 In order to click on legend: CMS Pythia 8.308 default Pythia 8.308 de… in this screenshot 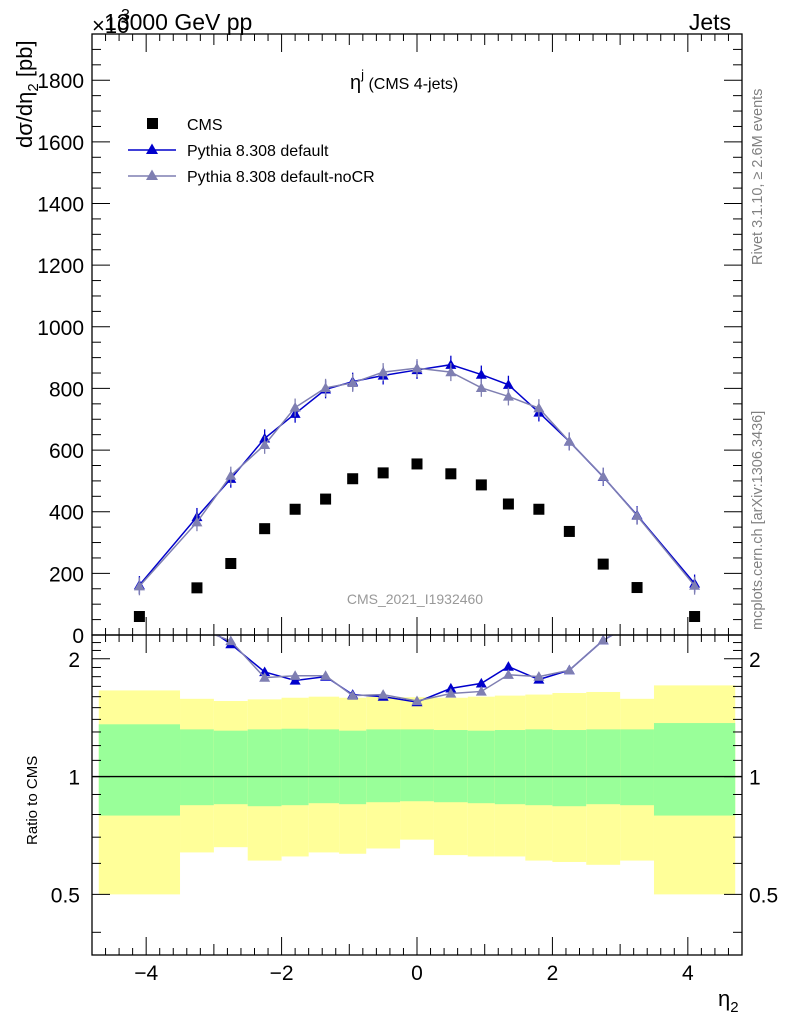, I will do `click(251, 151)`.